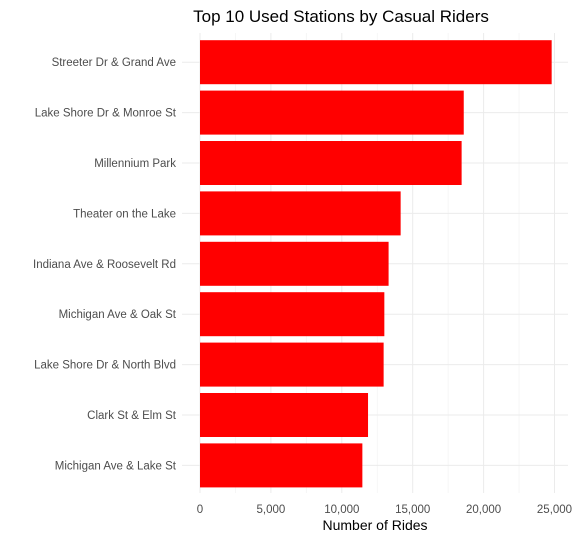  I want to click on y-tick-label: Michigan Ave & Oak St, so click(118, 315).